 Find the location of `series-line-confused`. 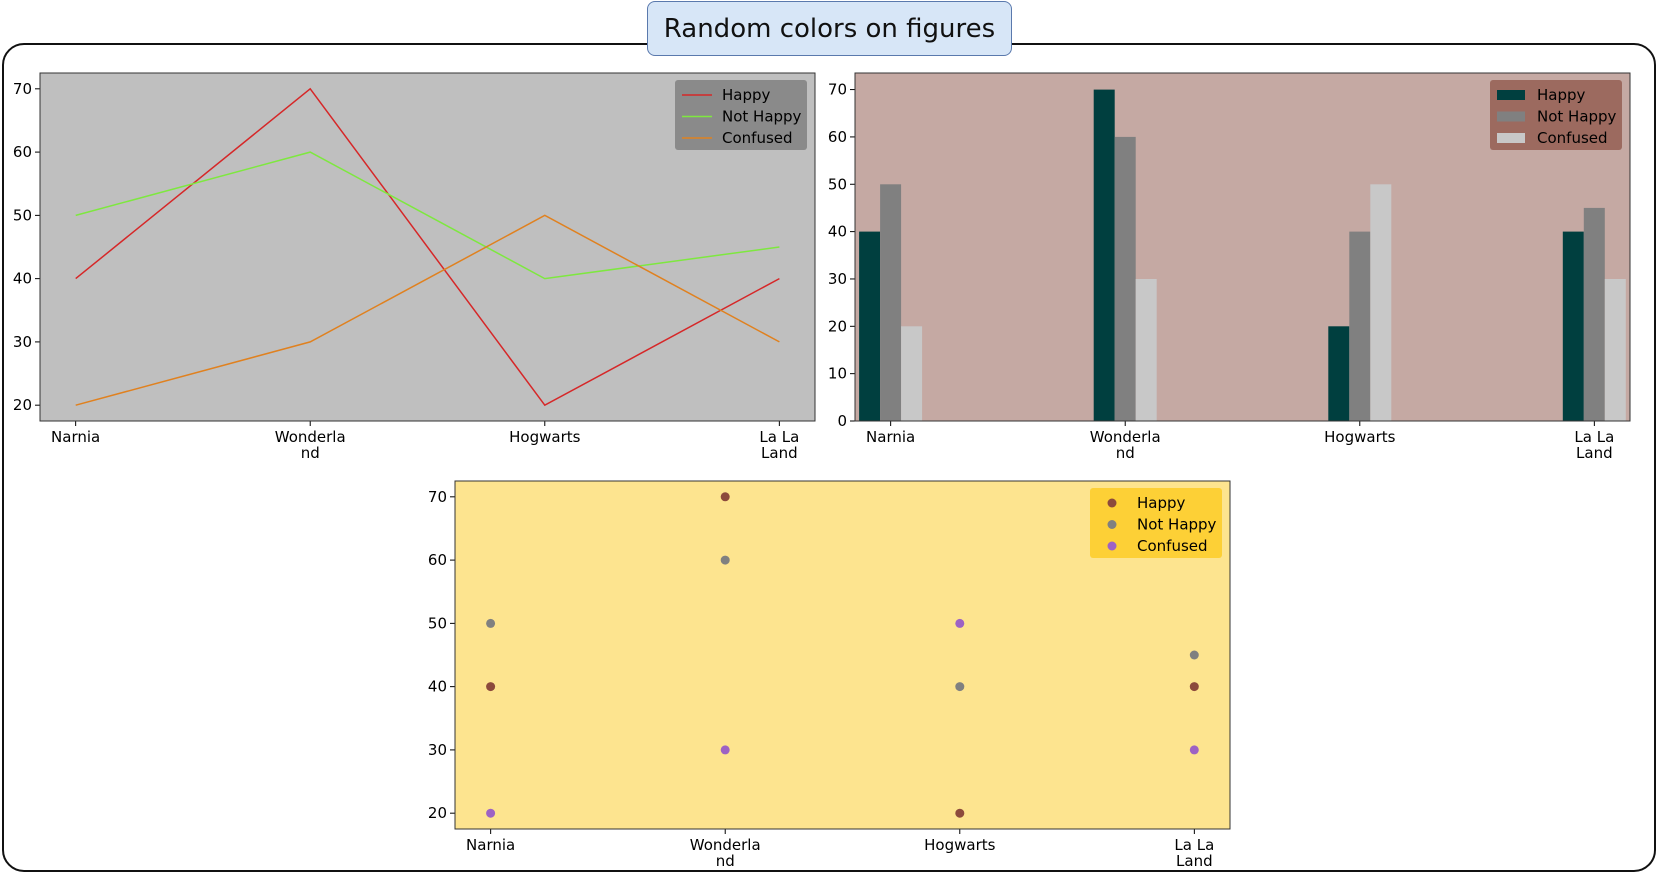

series-line-confused is located at coordinates (427, 310).